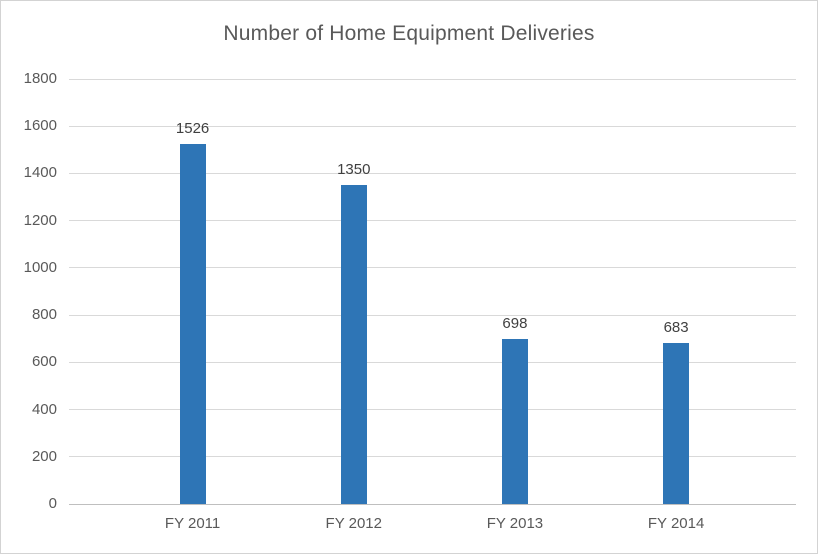 This screenshot has height=554, width=818. Describe the element at coordinates (40, 267) in the screenshot. I see `y-axis-tick-label: 1000` at that location.